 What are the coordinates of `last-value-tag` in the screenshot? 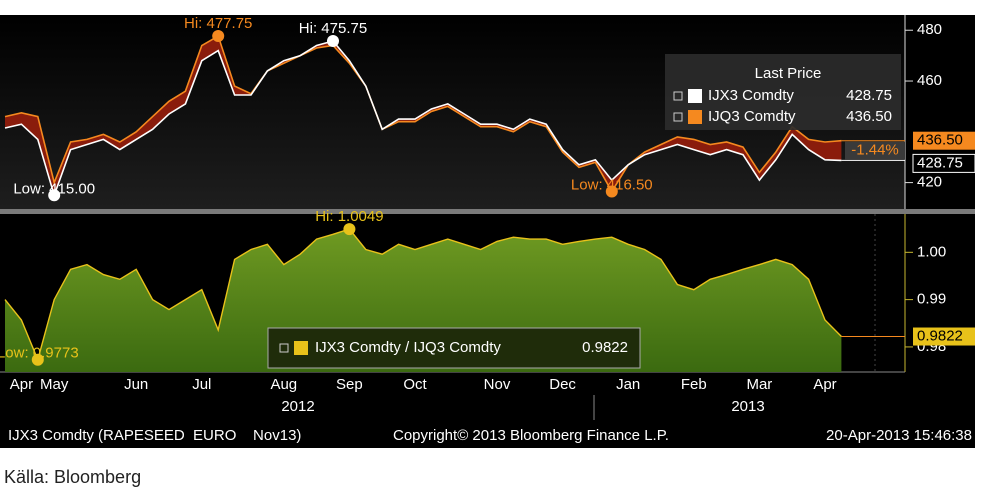 It's located at (944, 336).